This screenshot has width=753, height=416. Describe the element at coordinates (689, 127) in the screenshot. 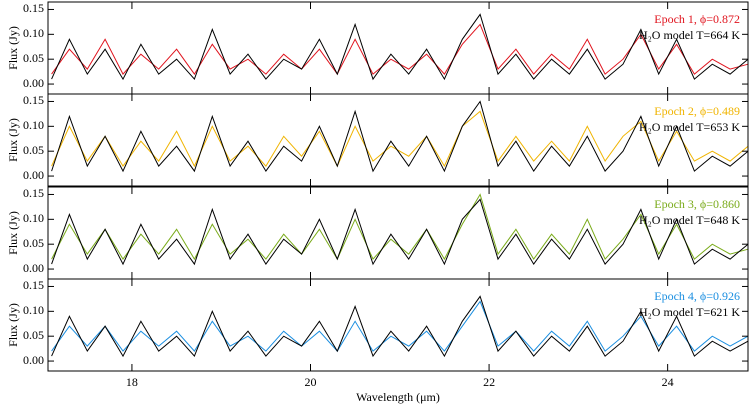

I see `legend-entry: H₂O model T=653 K` at that location.